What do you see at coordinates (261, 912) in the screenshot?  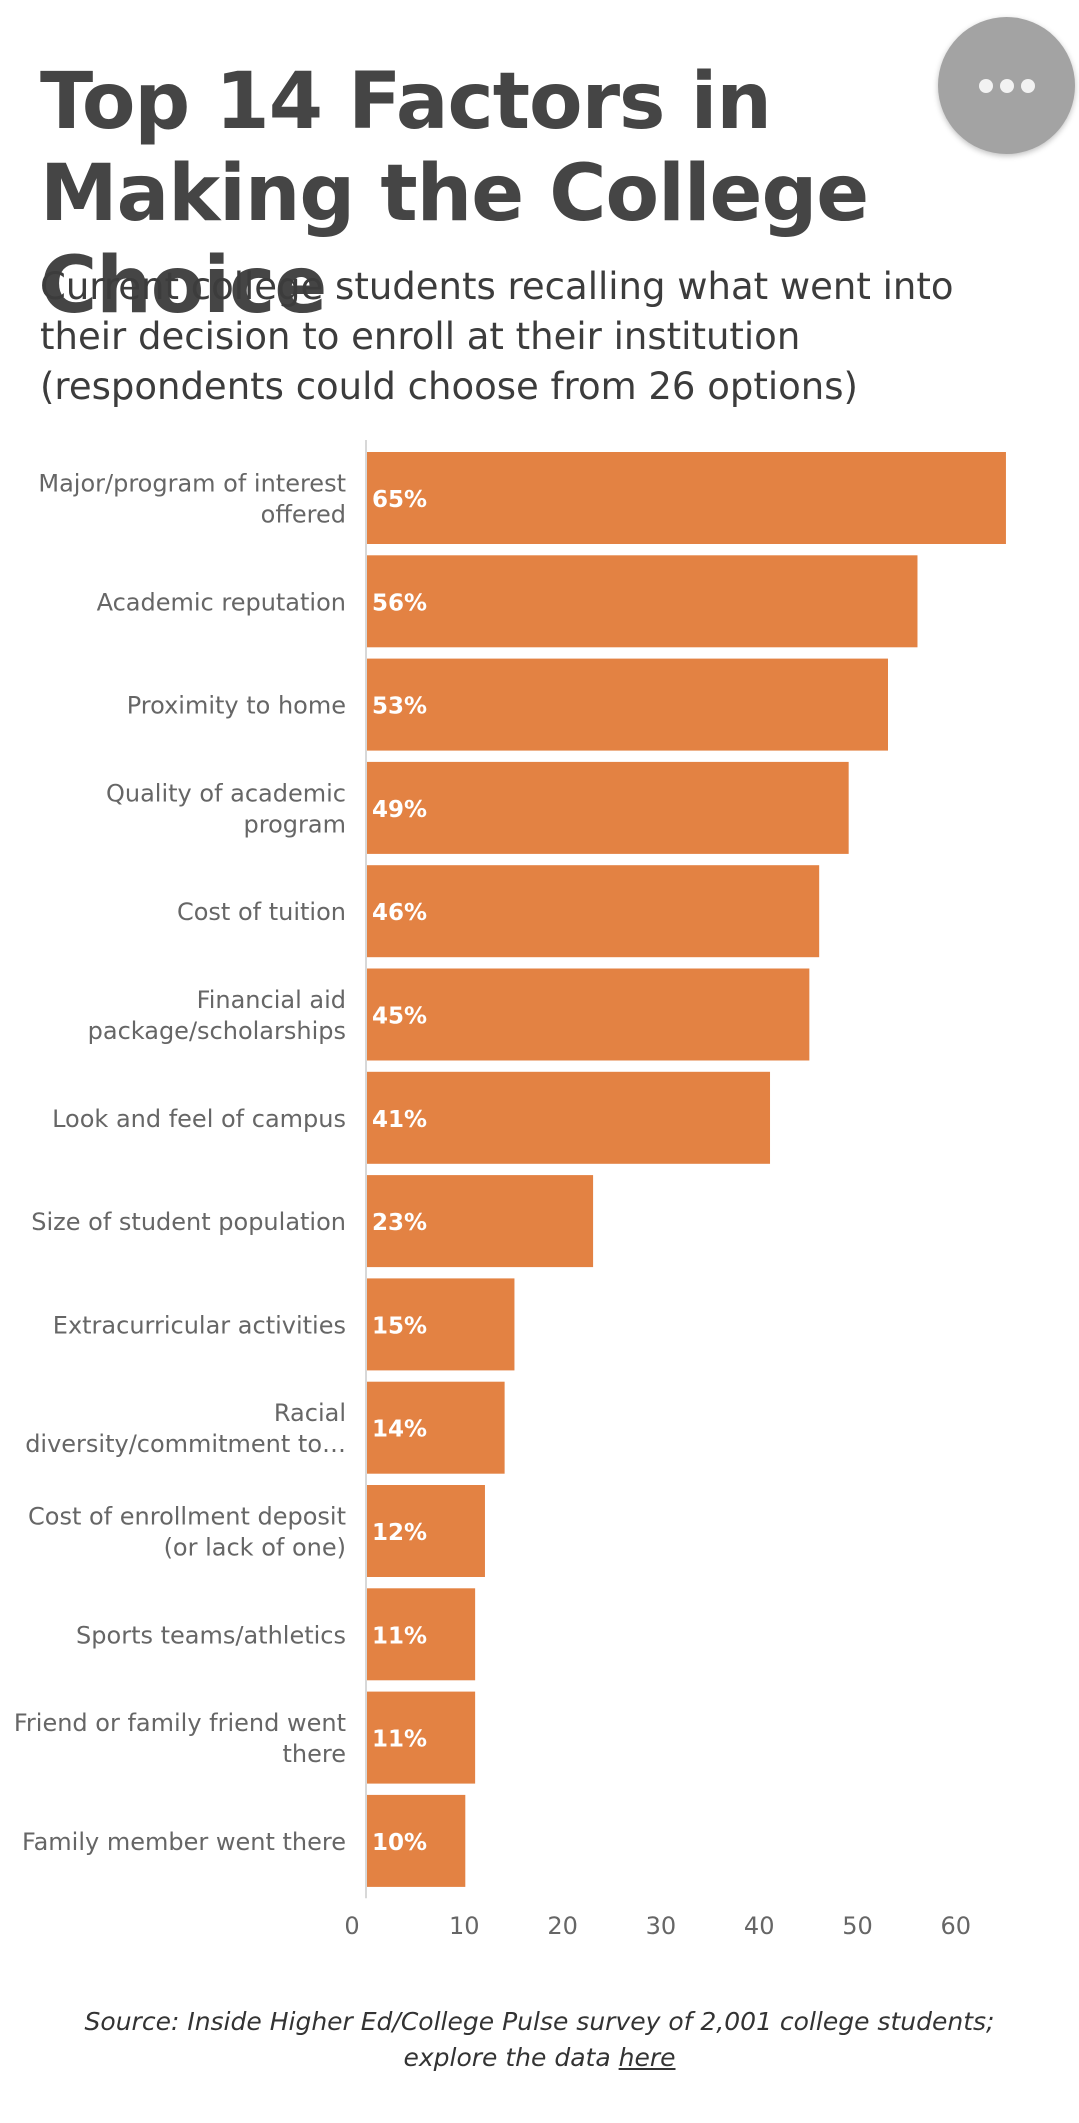 I see `category-label: Cost of tuition` at bounding box center [261, 912].